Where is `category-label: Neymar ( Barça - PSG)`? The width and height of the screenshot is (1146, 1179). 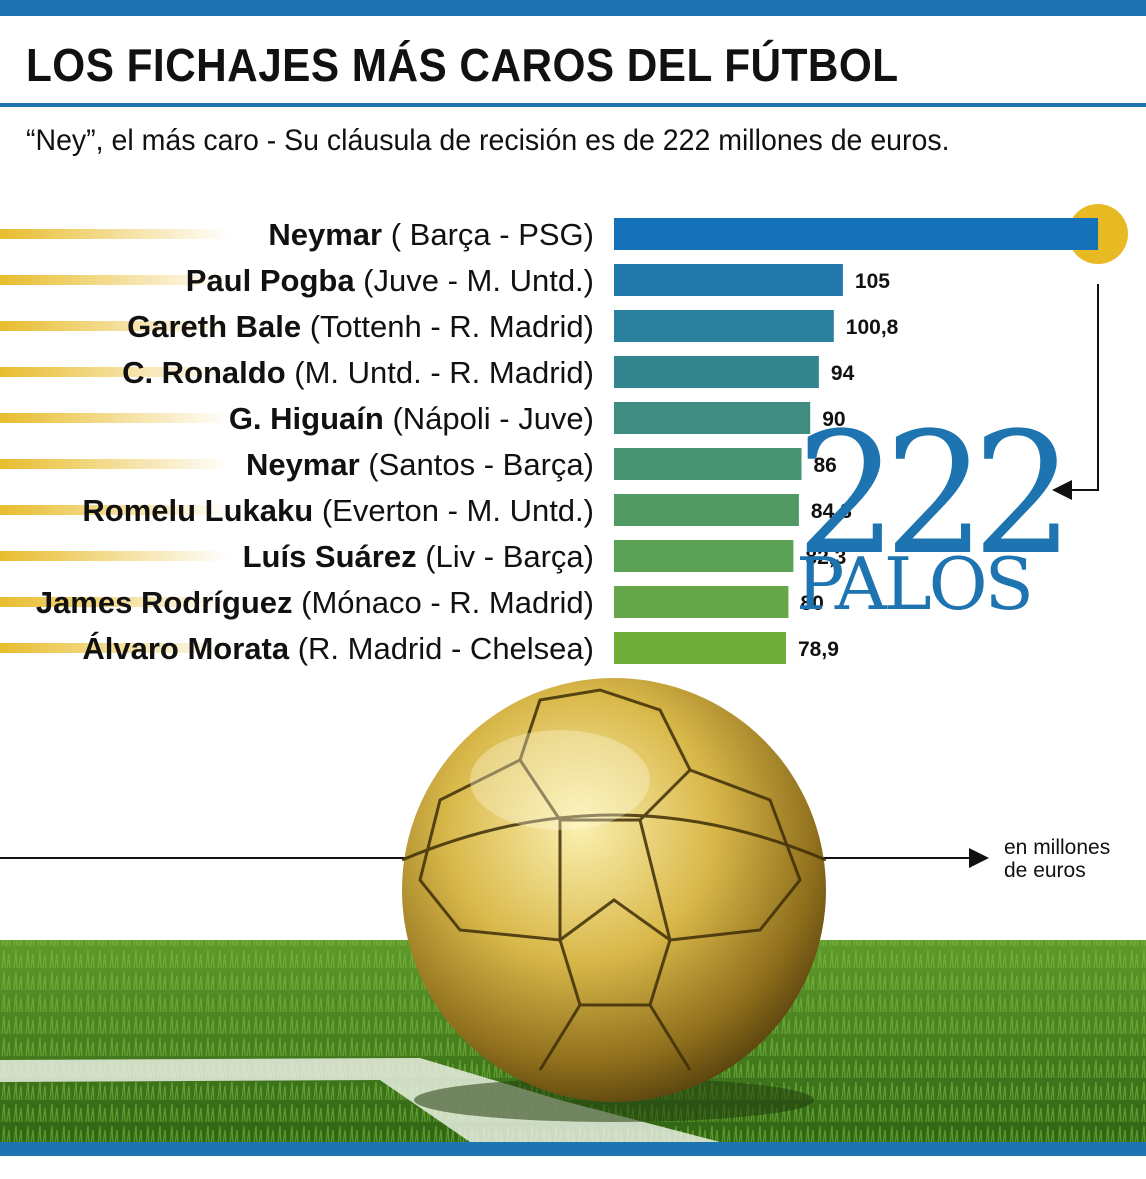
category-label: Neymar ( Barça - PSG) is located at coordinates (431, 234).